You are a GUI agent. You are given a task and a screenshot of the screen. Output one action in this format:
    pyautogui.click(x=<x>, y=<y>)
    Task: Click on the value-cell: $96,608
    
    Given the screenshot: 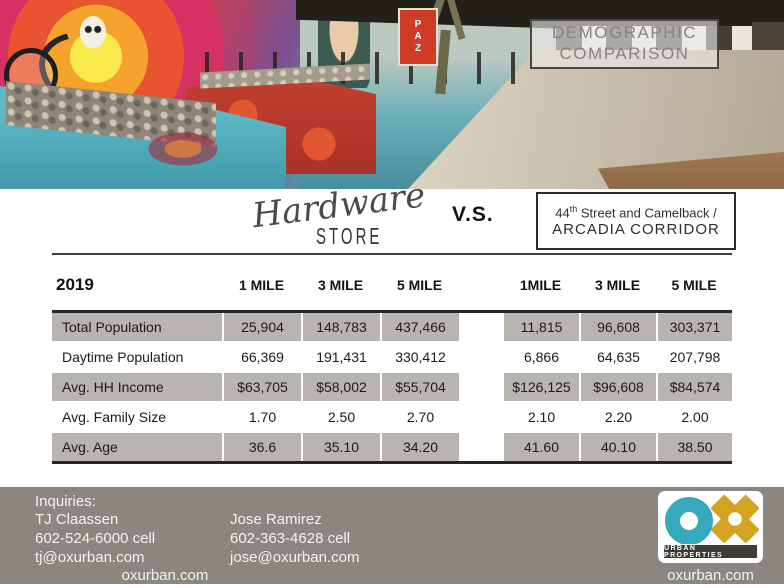 What is the action you would take?
    pyautogui.click(x=617, y=387)
    